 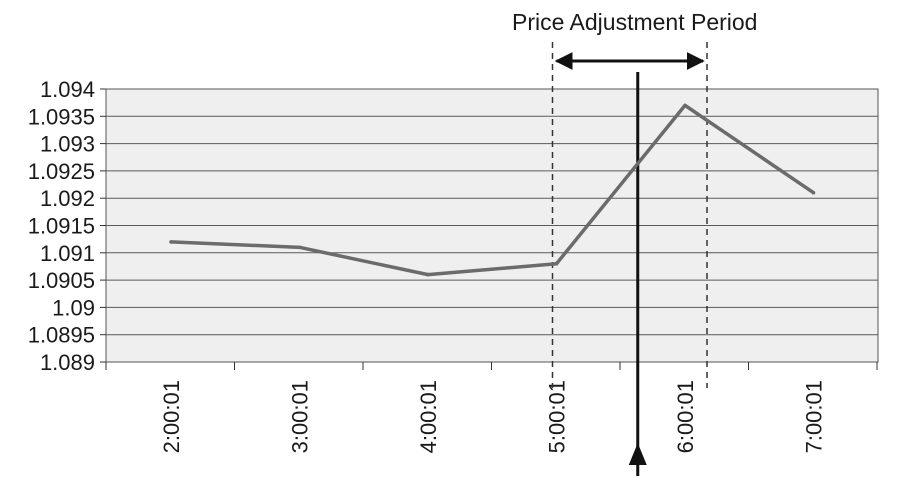 What do you see at coordinates (61, 226) in the screenshot?
I see `y-tick-label: 1.0915` at bounding box center [61, 226].